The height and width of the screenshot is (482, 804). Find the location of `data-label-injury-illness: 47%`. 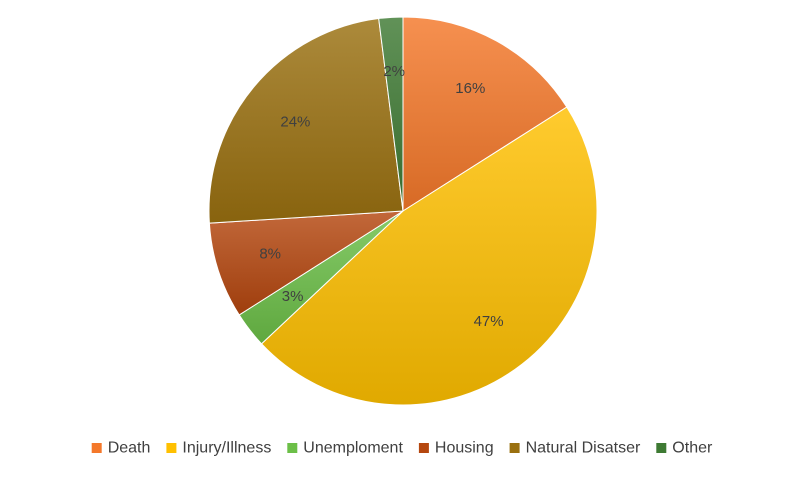

data-label-injury-illness: 47% is located at coordinates (489, 321).